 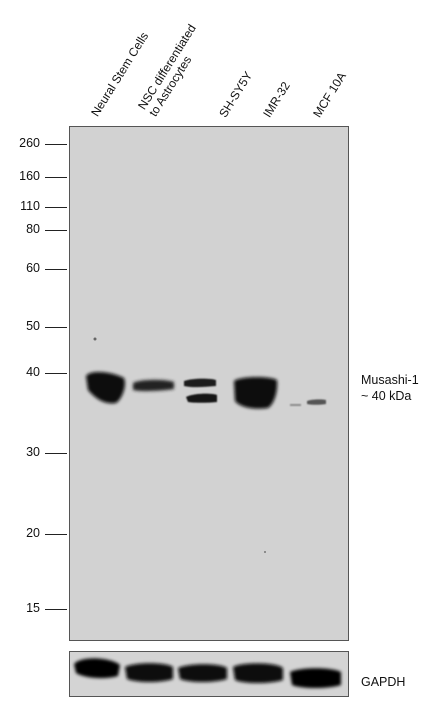 I want to click on band-mcf10a-faint, so click(x=316, y=402).